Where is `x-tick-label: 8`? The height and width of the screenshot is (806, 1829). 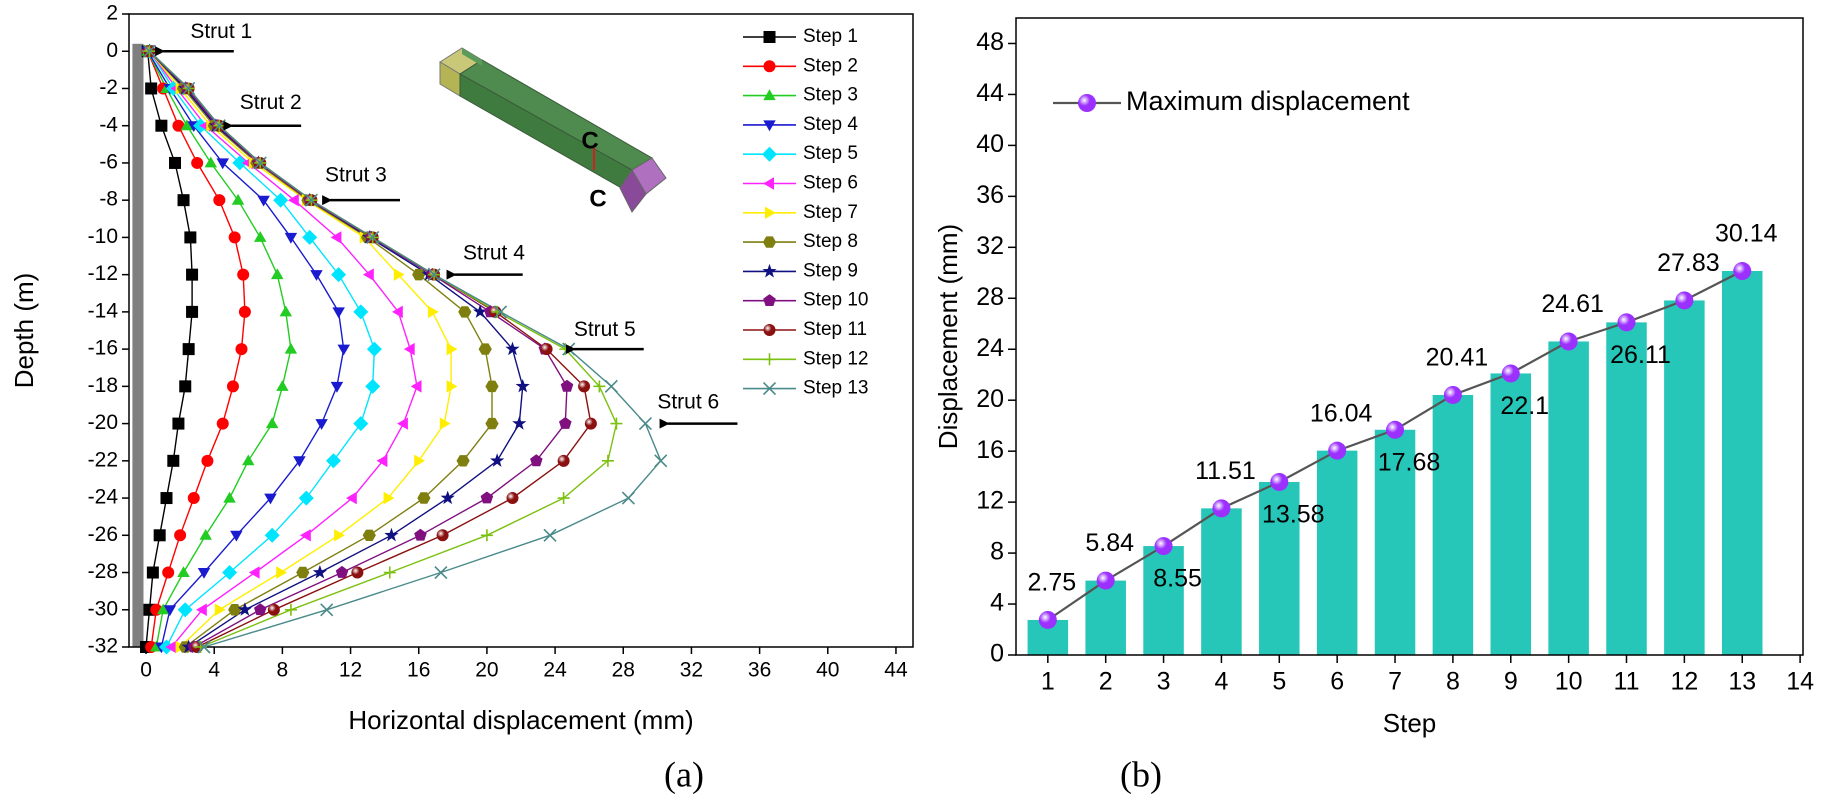 x-tick-label: 8 is located at coordinates (283, 670).